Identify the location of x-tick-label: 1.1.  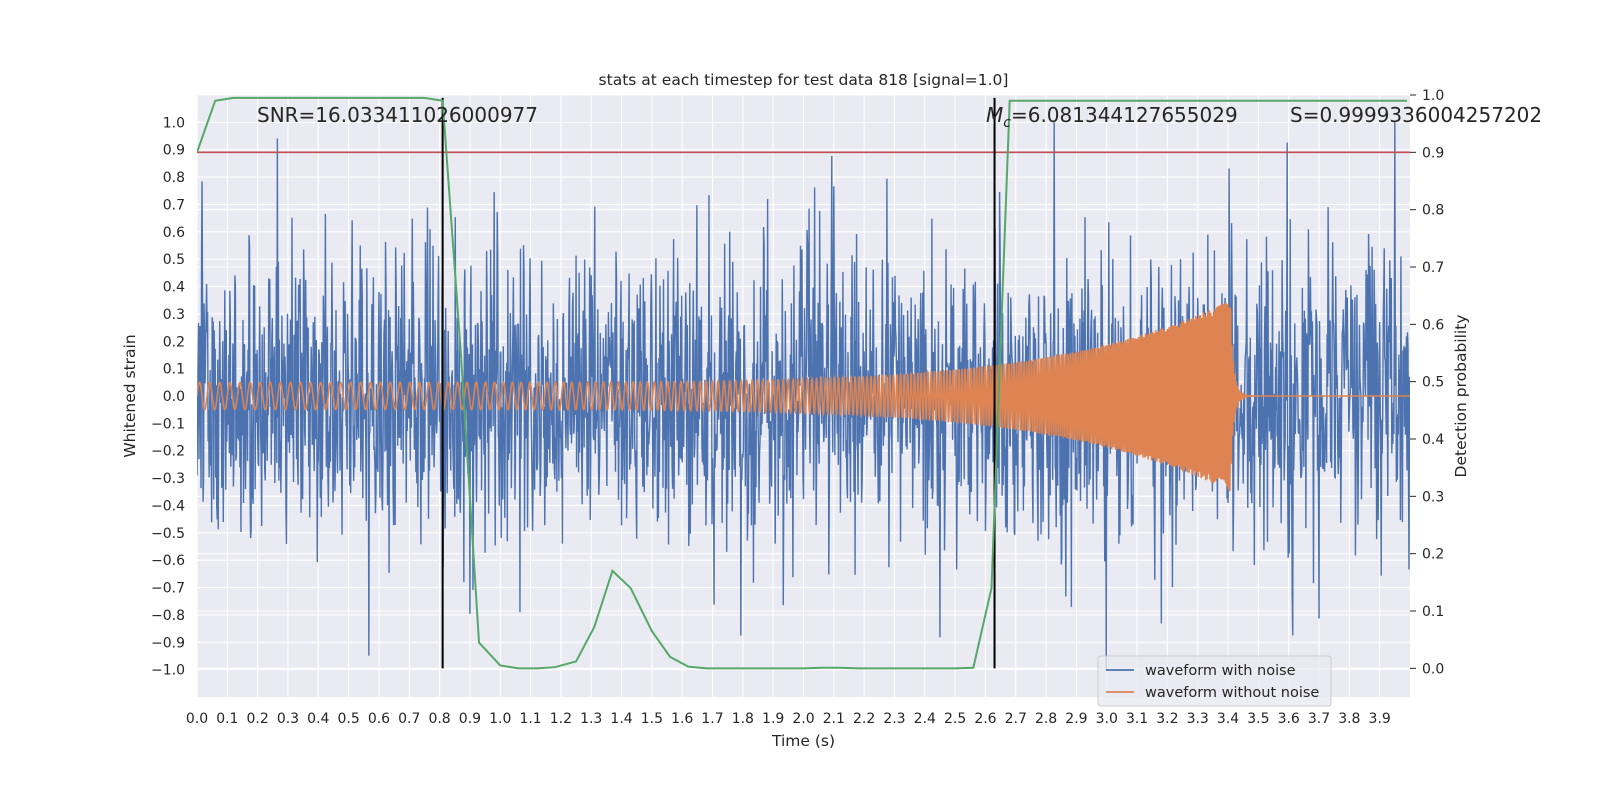
(530, 719).